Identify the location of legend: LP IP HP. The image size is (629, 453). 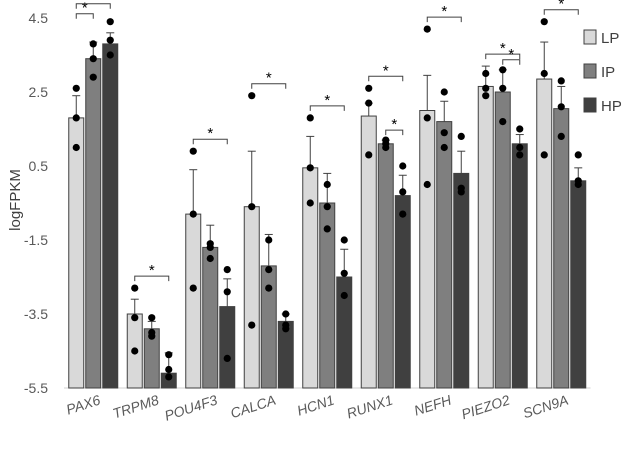
(602, 72).